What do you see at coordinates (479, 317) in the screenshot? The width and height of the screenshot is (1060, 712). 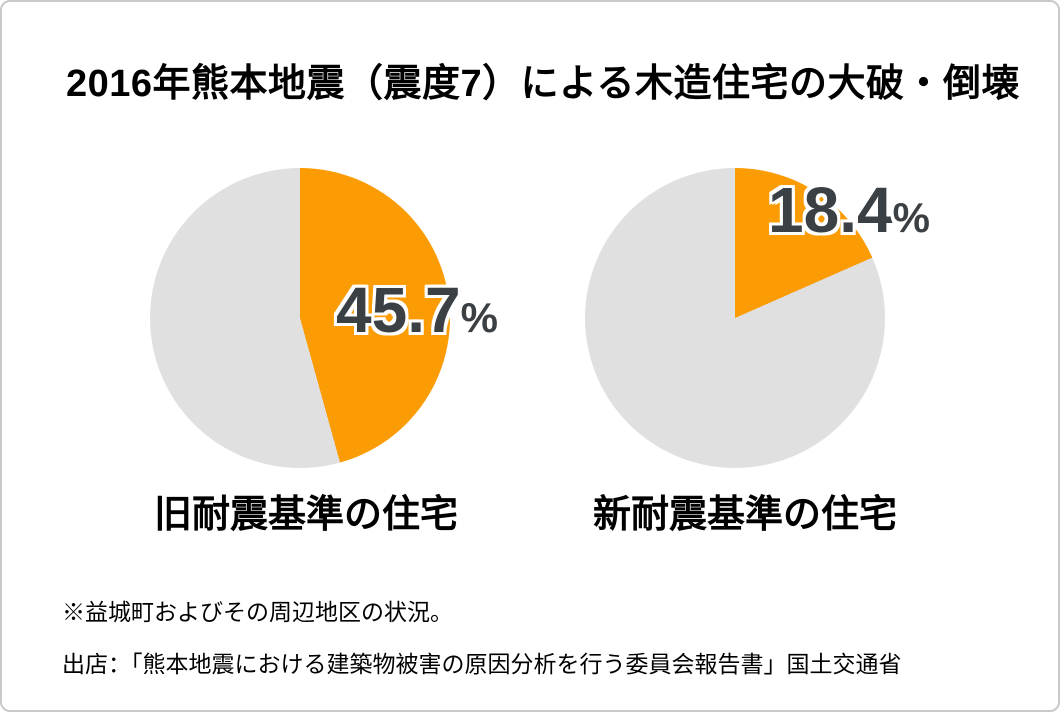 I see `percent-sign-old: %` at bounding box center [479, 317].